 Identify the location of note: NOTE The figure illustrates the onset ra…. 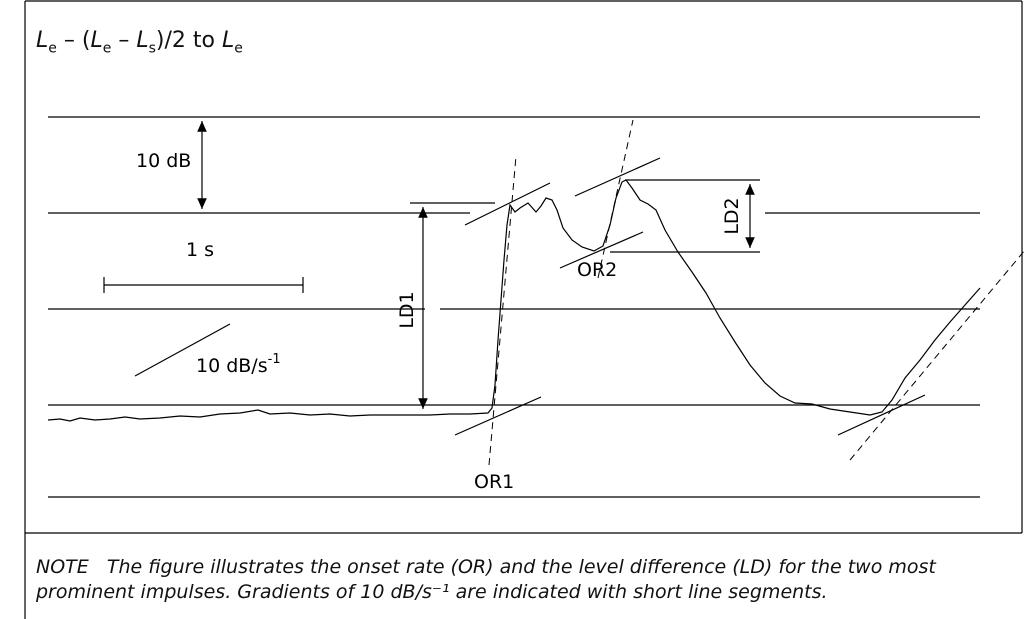
(489, 579).